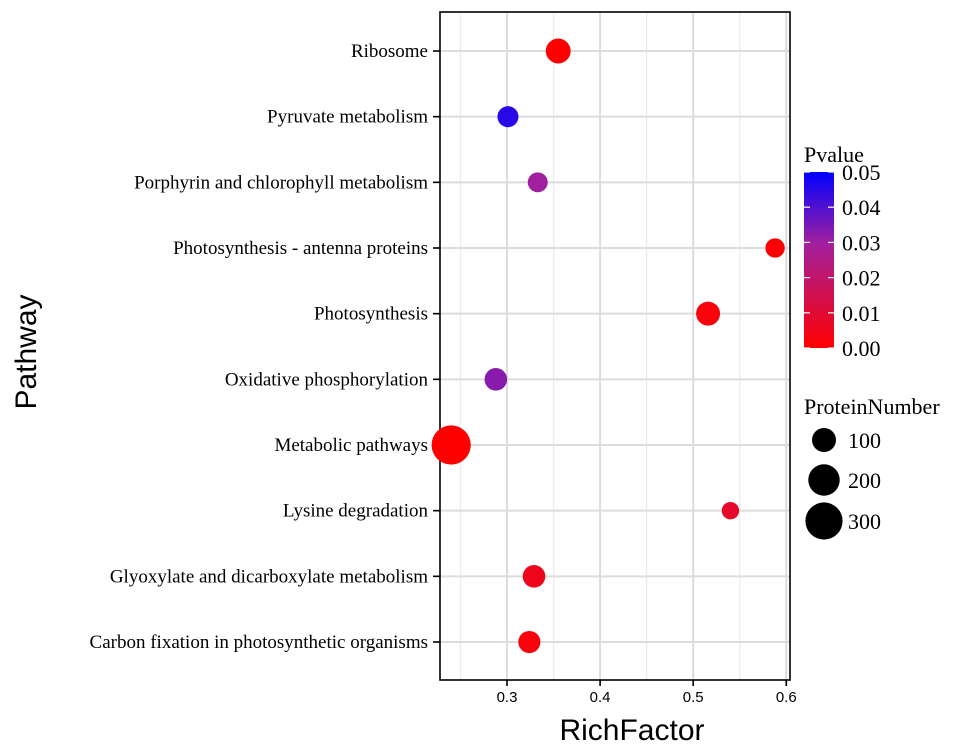 The height and width of the screenshot is (750, 965). Describe the element at coordinates (861, 278) in the screenshot. I see `colorbar-tick-label: 0.02` at that location.